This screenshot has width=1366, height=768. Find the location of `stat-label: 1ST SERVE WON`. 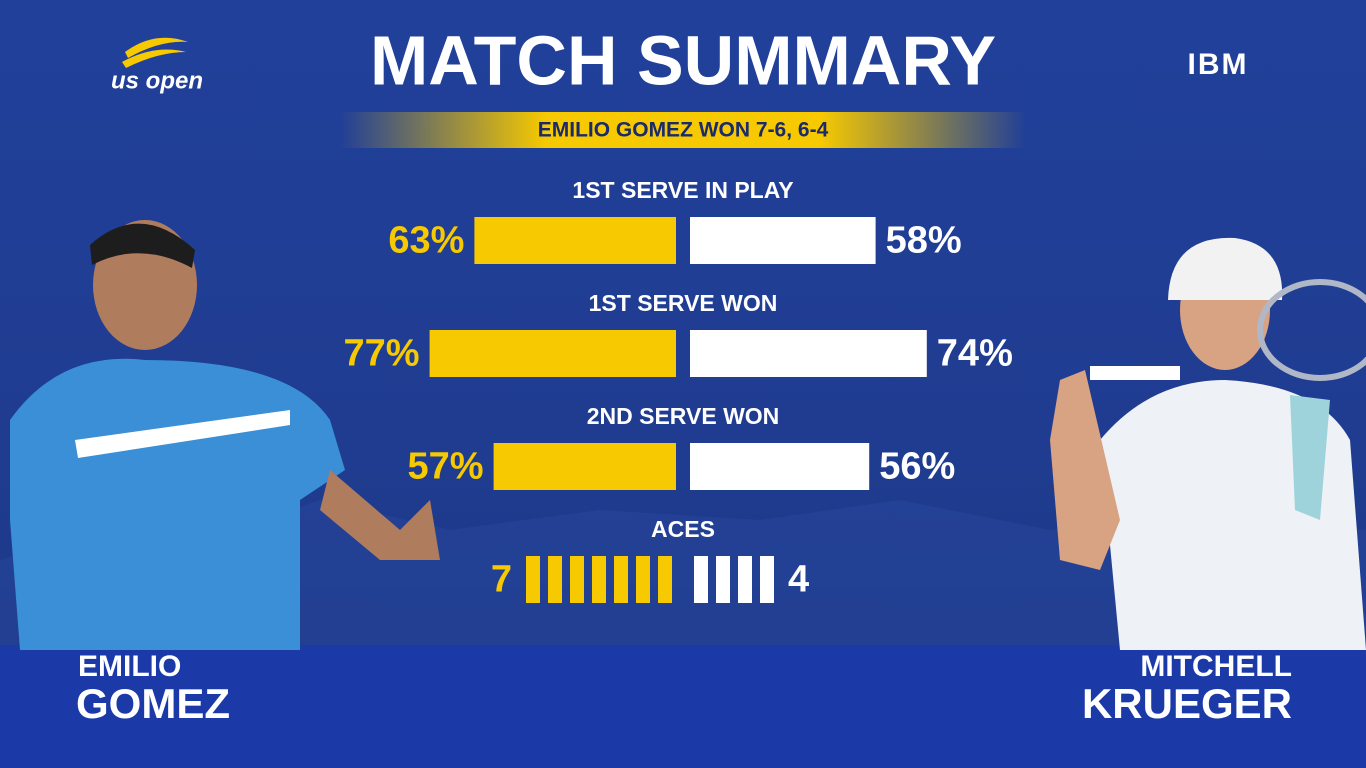

stat-label: 1ST SERVE WON is located at coordinates (683, 303).